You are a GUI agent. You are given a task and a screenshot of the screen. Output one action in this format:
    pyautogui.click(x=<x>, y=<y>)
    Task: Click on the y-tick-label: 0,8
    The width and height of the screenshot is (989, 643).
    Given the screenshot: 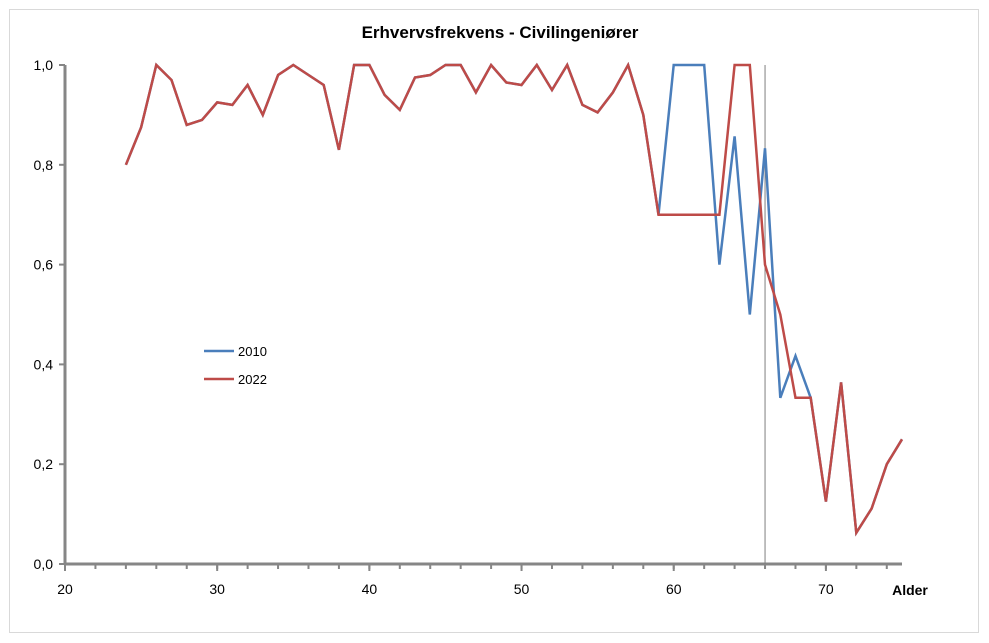 What is the action you would take?
    pyautogui.click(x=44, y=165)
    